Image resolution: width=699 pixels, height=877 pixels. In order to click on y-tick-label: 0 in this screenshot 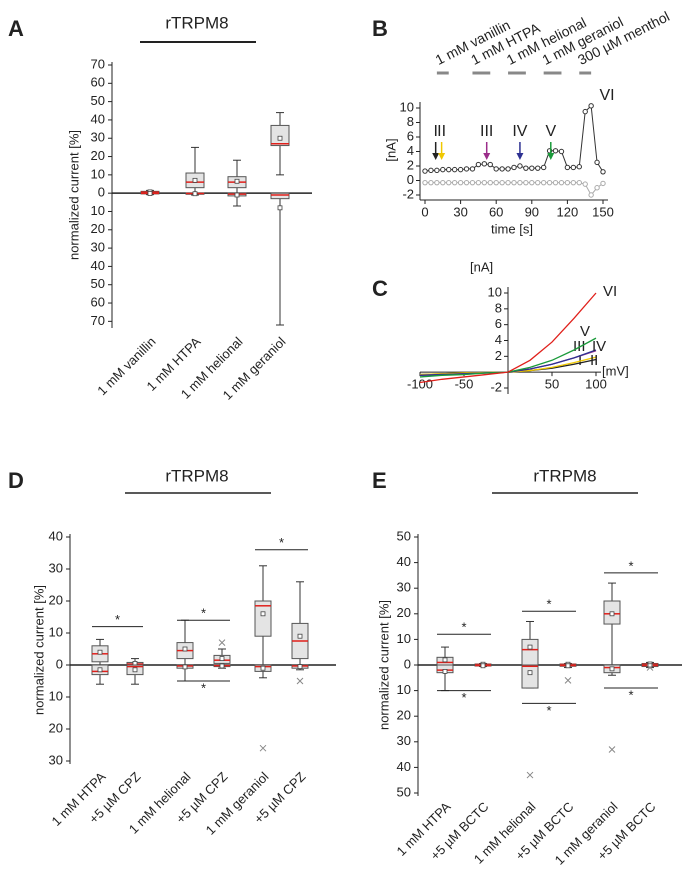, I will do `click(101, 192)`.